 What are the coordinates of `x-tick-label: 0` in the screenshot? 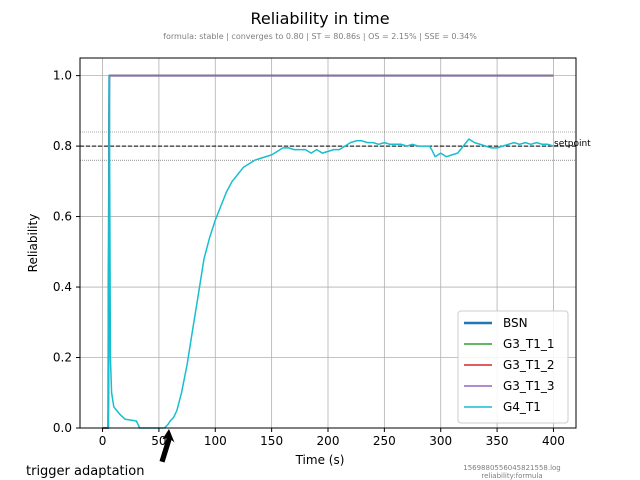 It's located at (103, 441).